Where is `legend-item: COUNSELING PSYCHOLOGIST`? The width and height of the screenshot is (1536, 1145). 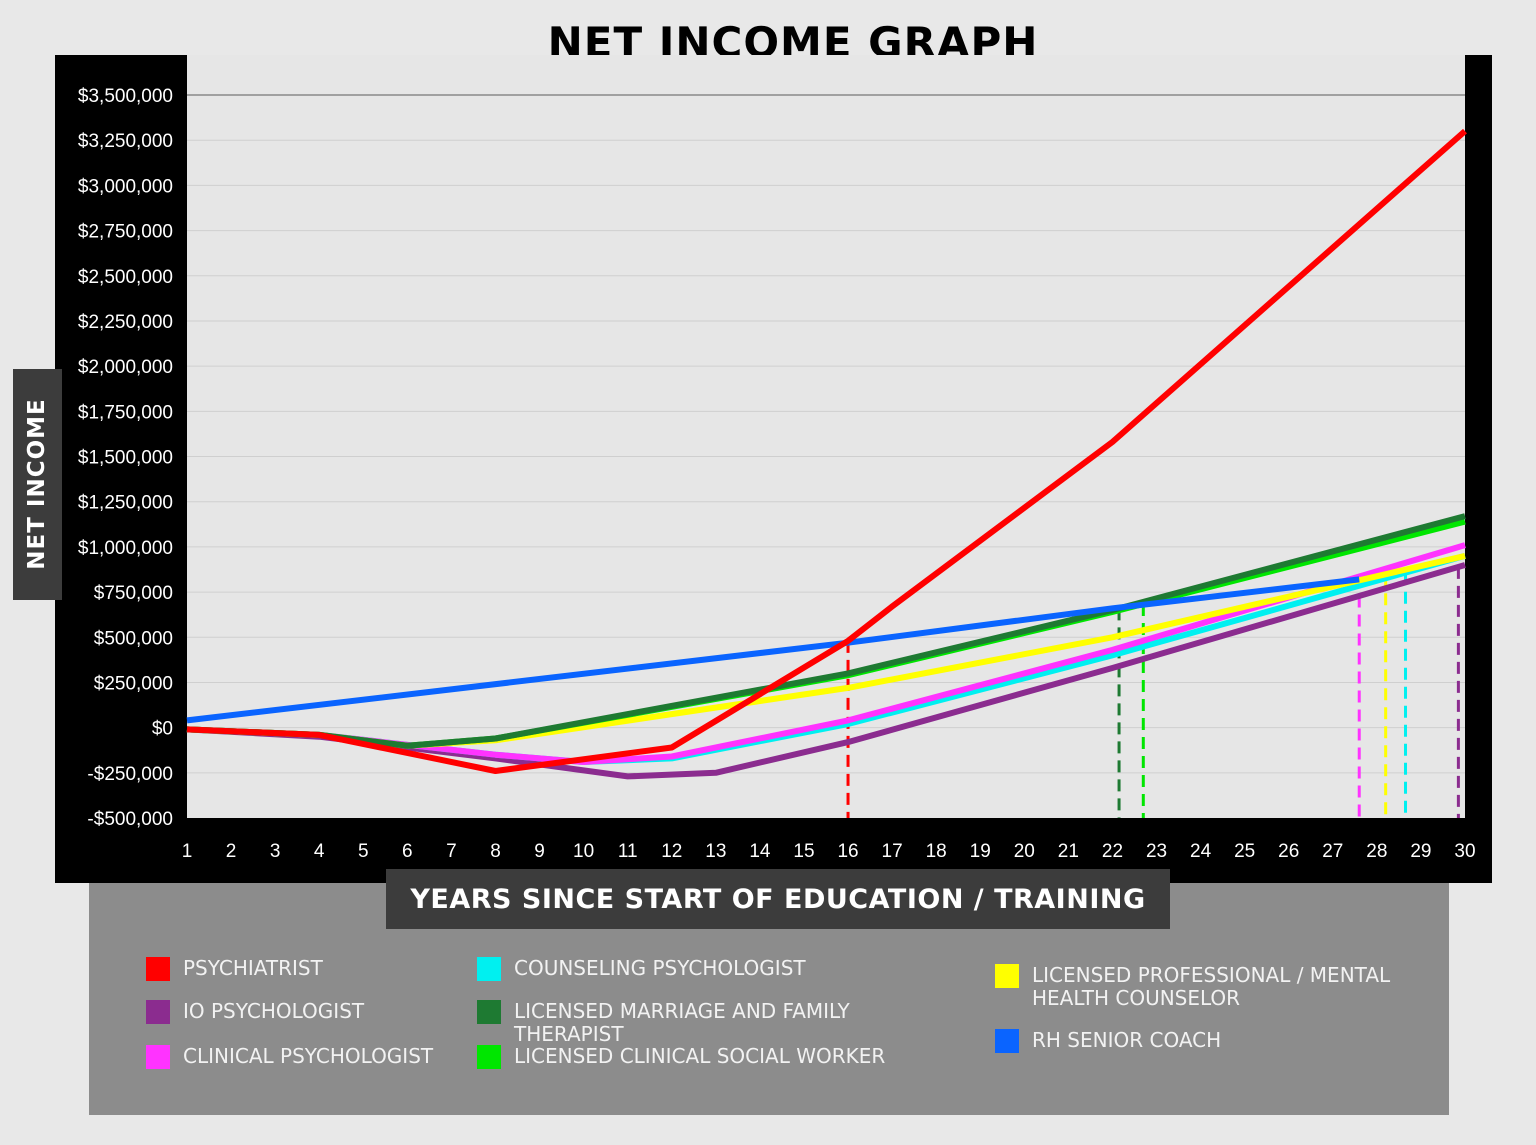
legend-item: COUNSELING PSYCHOLOGIST is located at coordinates (695, 969).